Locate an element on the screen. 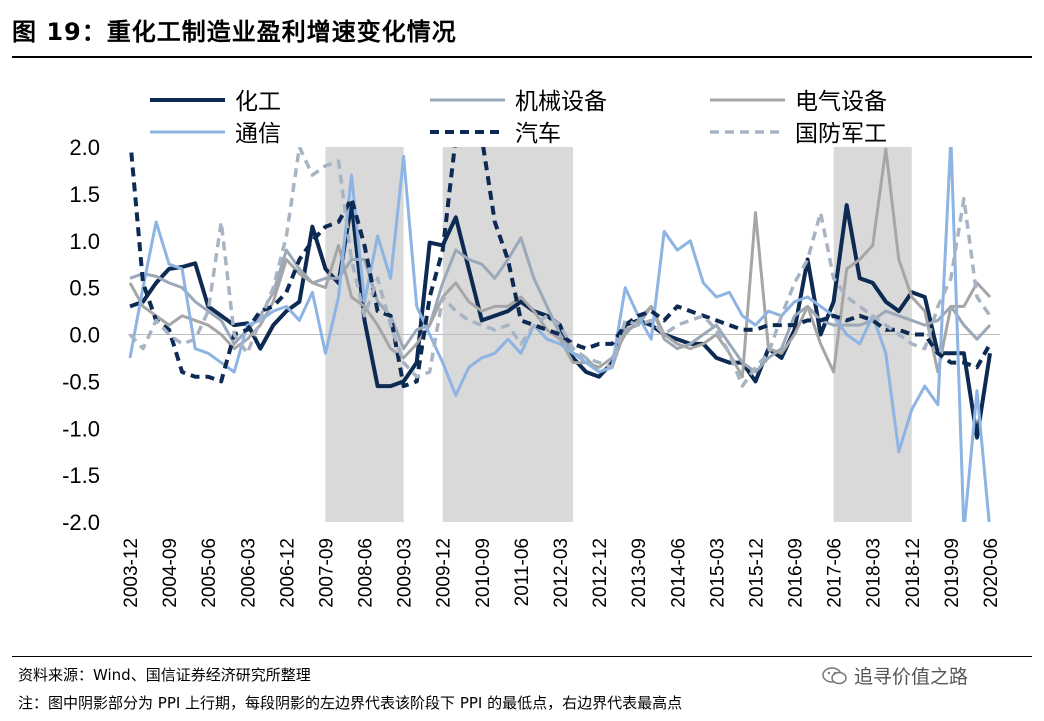 Image resolution: width=1044 pixels, height=721 pixels. x-tick-label: 2009-03 is located at coordinates (405, 573).